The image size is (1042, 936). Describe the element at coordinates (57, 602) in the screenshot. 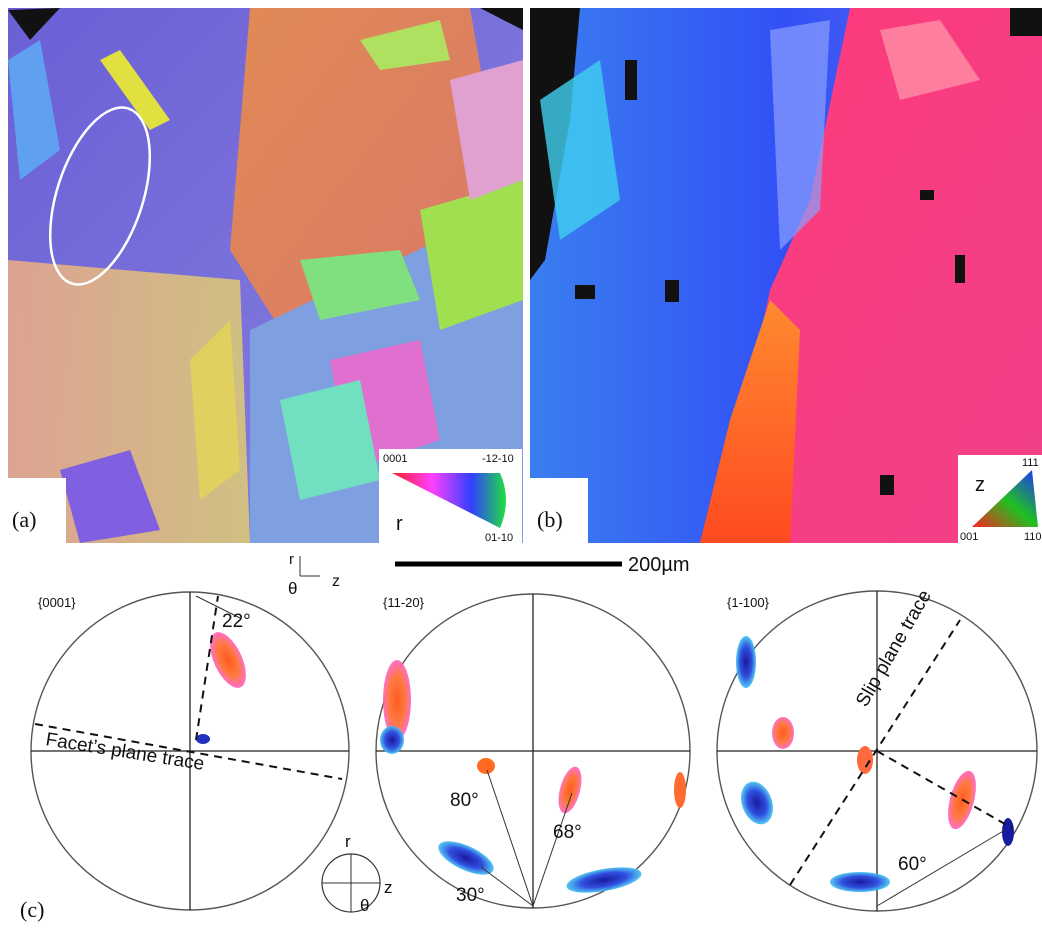

I see `pole-figure-title: {0001}` at that location.